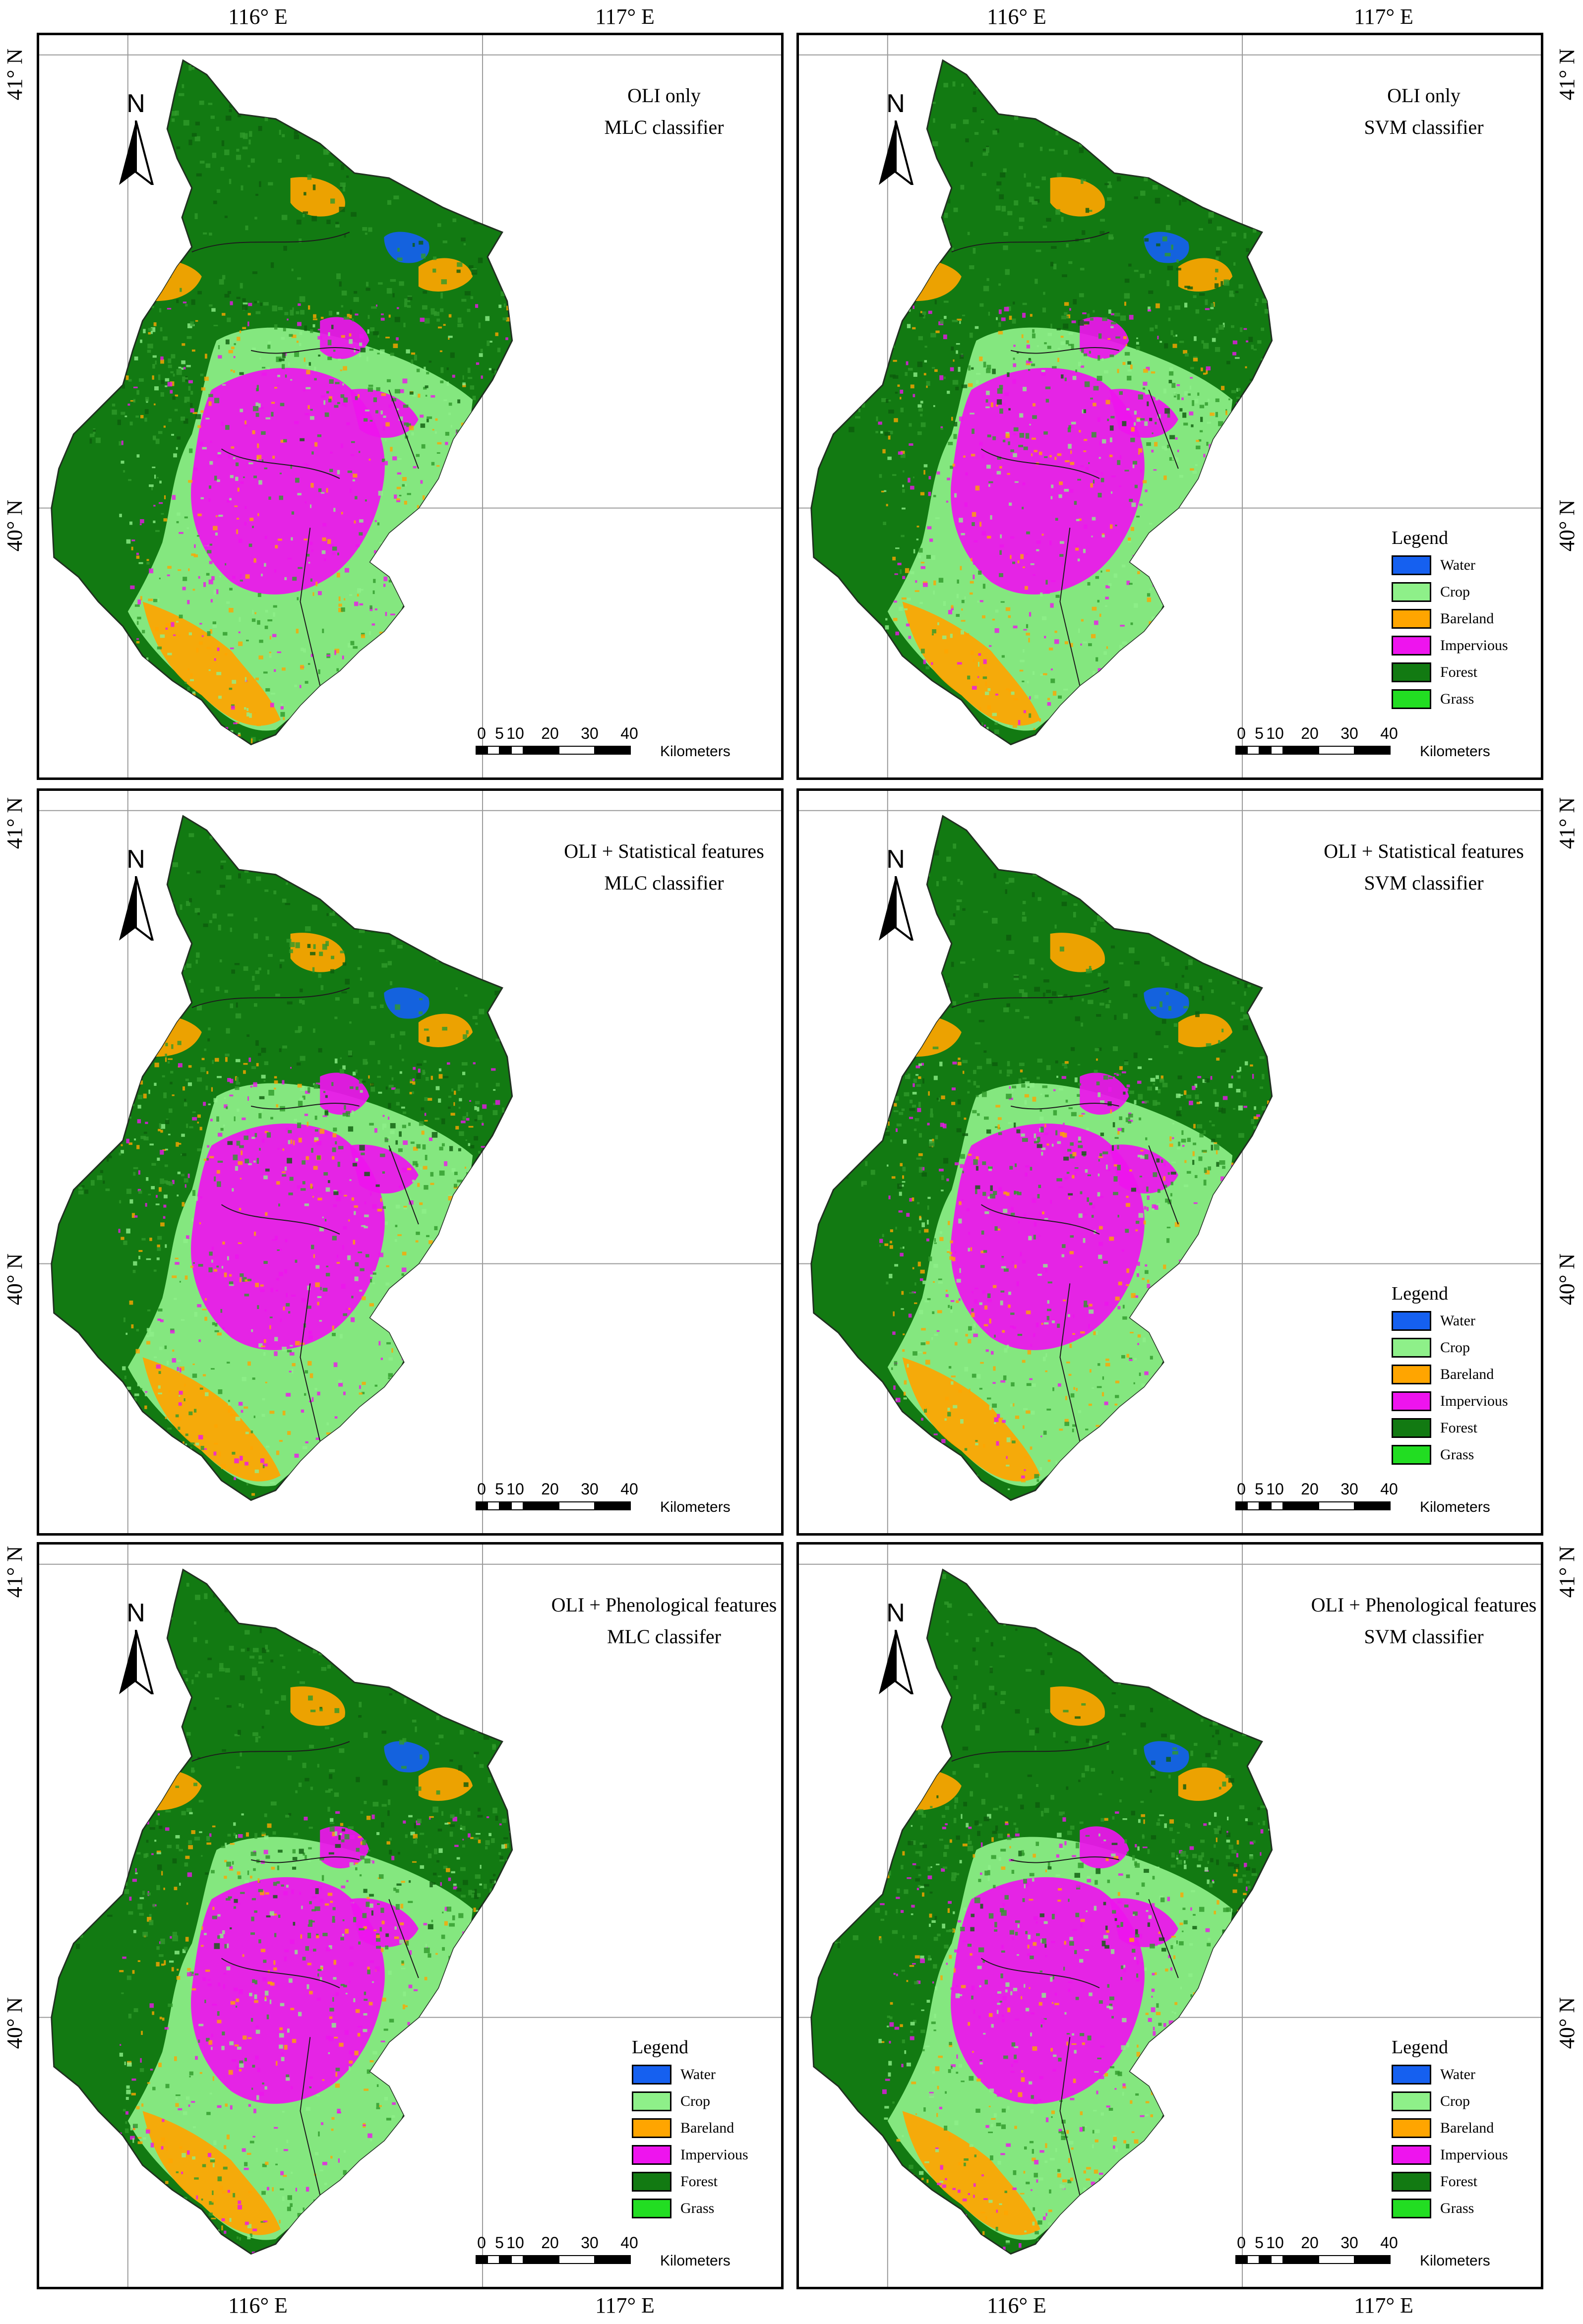 Image resolution: width=1583 pixels, height=2324 pixels. Describe the element at coordinates (1016, 16) in the screenshot. I see `lon-label-116-top-right: 116° E` at that location.